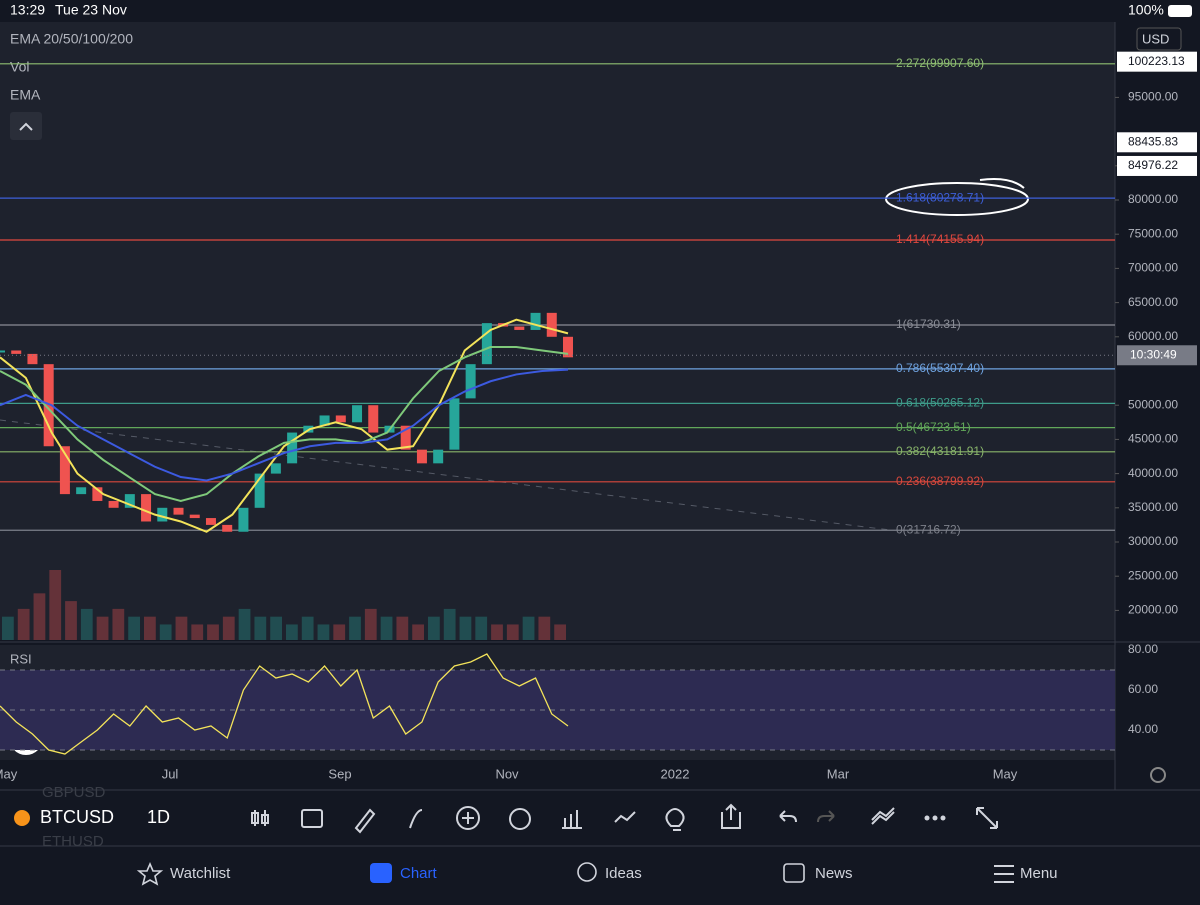 Image resolution: width=1200 pixels, height=905 pixels. I want to click on idea-icon, so click(675, 819).